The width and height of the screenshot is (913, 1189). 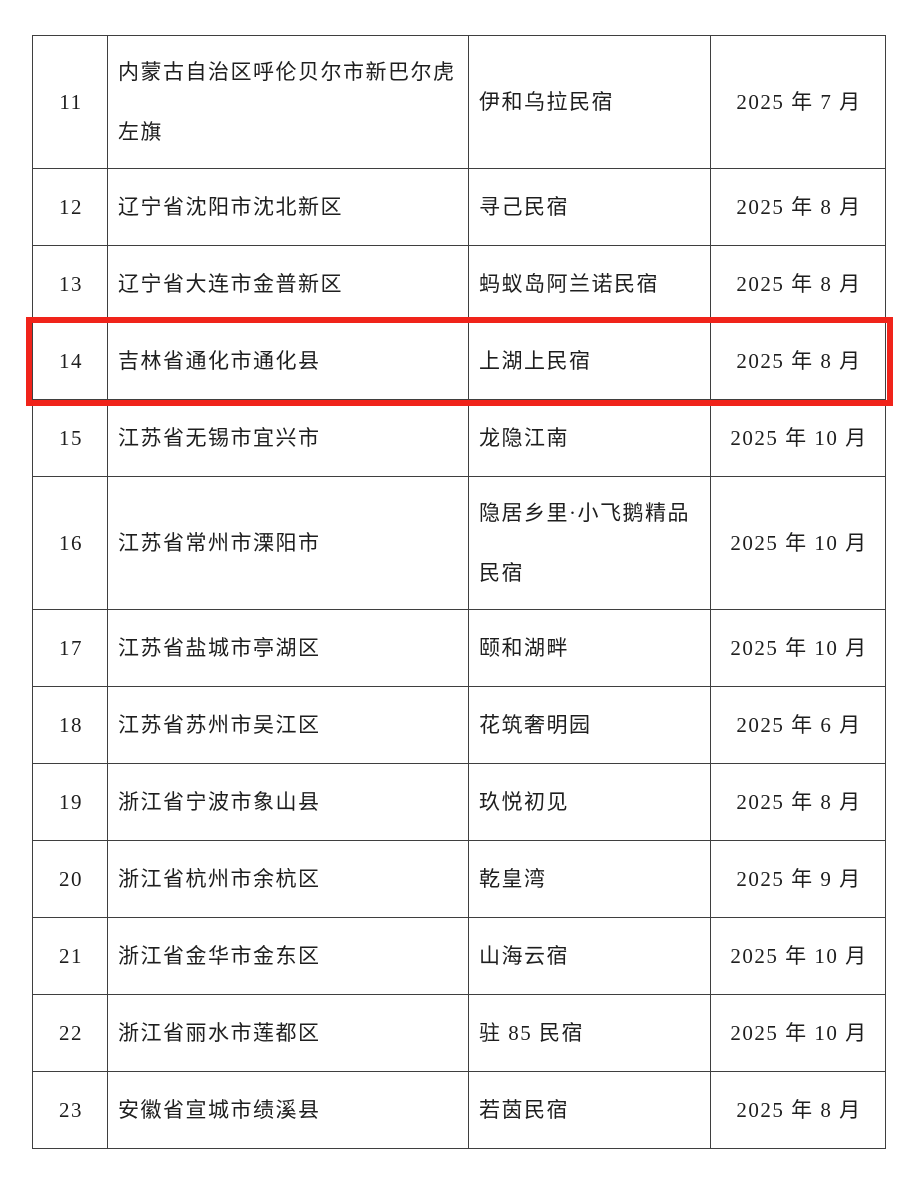 I want to click on region-cell: 江苏省盐城市亭湖区, so click(x=288, y=648).